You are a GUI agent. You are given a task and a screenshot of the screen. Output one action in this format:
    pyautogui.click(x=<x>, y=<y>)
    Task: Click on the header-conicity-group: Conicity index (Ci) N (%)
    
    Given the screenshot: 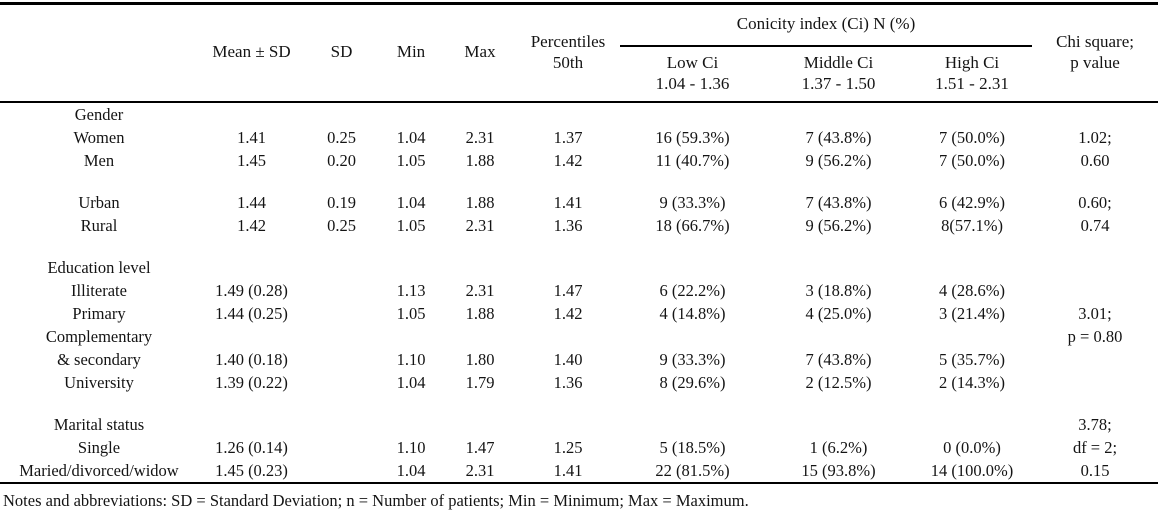 What is the action you would take?
    pyautogui.click(x=826, y=25)
    